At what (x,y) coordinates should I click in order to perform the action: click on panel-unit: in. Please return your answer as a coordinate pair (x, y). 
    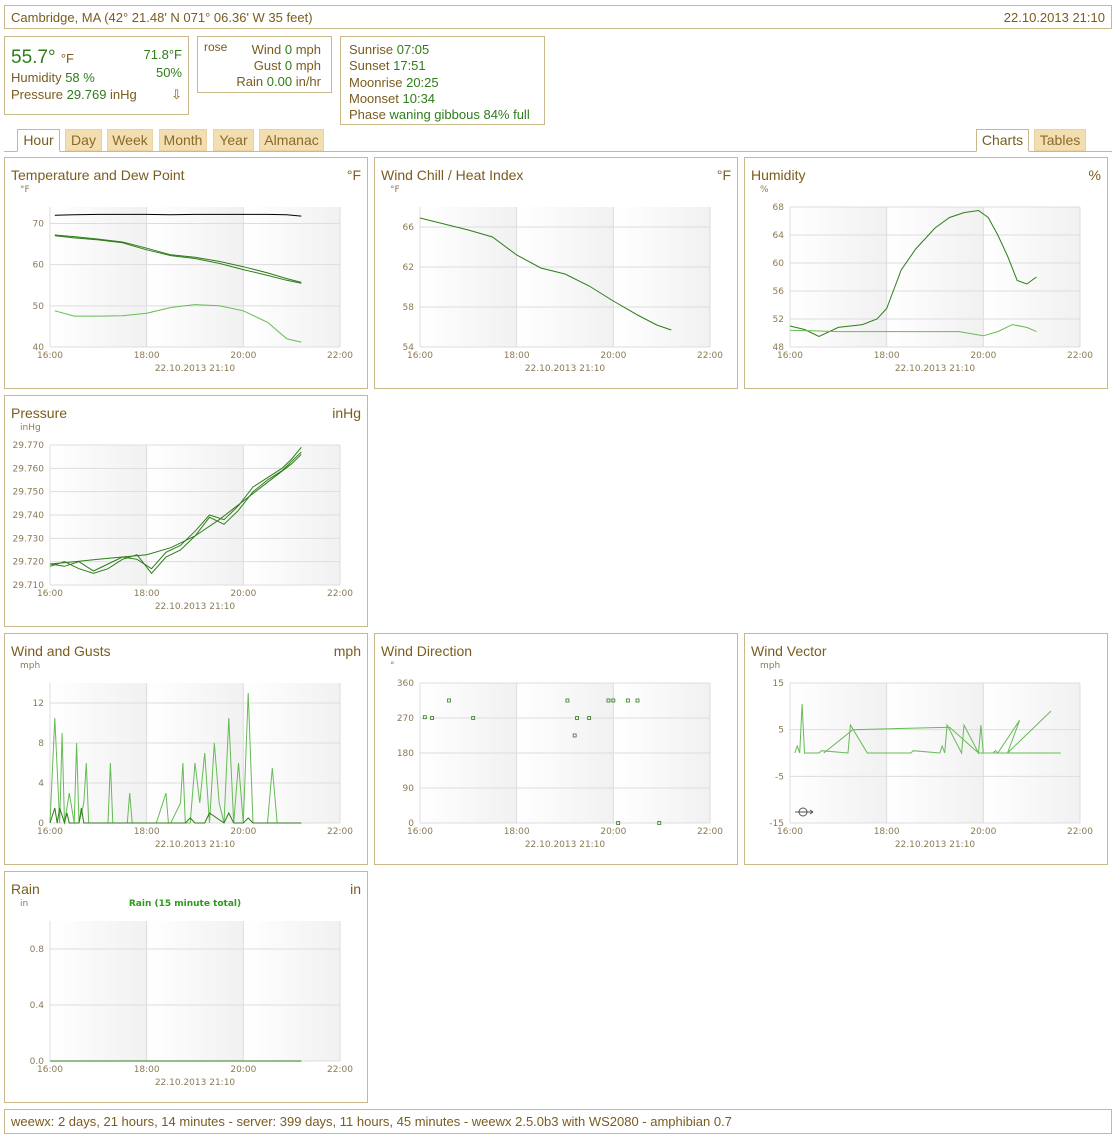
    Looking at the image, I should click on (355, 889).